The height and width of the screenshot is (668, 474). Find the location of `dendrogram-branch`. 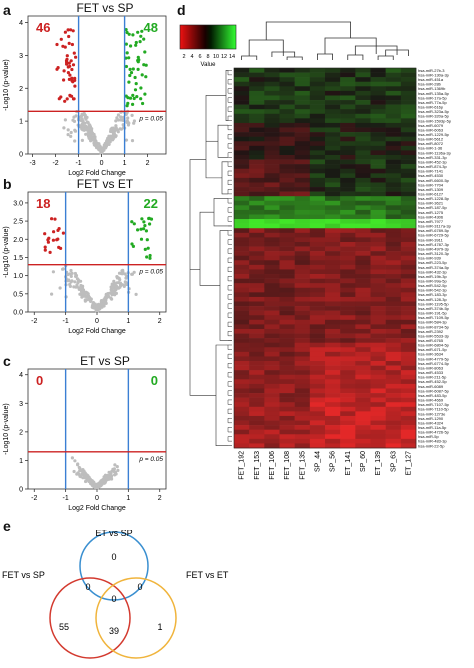

dendrogram-branch is located at coordinates (266, 47).